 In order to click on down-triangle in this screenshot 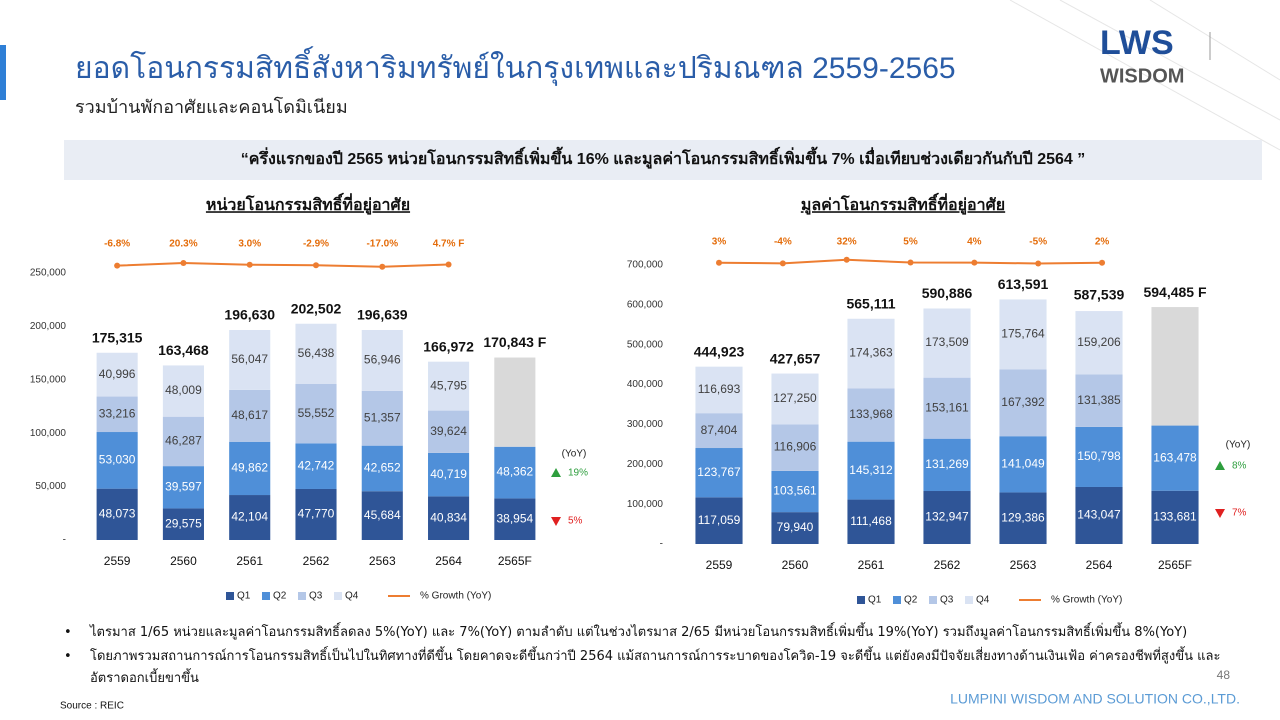, I will do `click(1220, 513)`.